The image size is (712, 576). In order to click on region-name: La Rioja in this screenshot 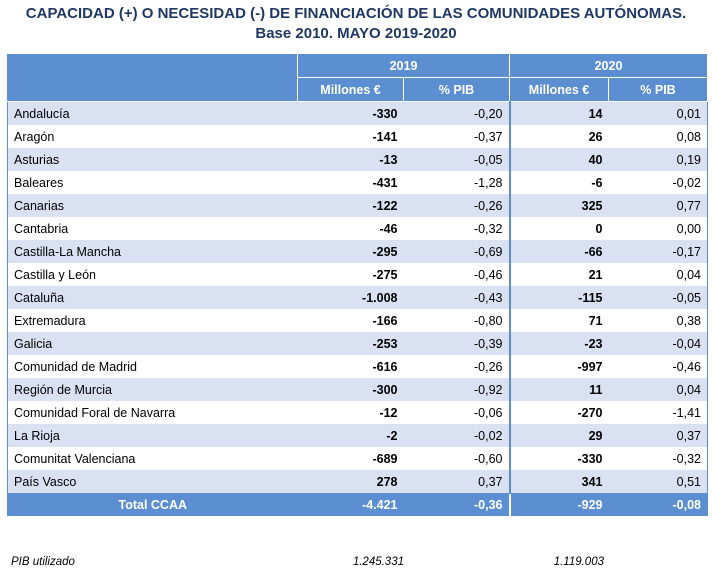, I will do `click(152, 435)`.